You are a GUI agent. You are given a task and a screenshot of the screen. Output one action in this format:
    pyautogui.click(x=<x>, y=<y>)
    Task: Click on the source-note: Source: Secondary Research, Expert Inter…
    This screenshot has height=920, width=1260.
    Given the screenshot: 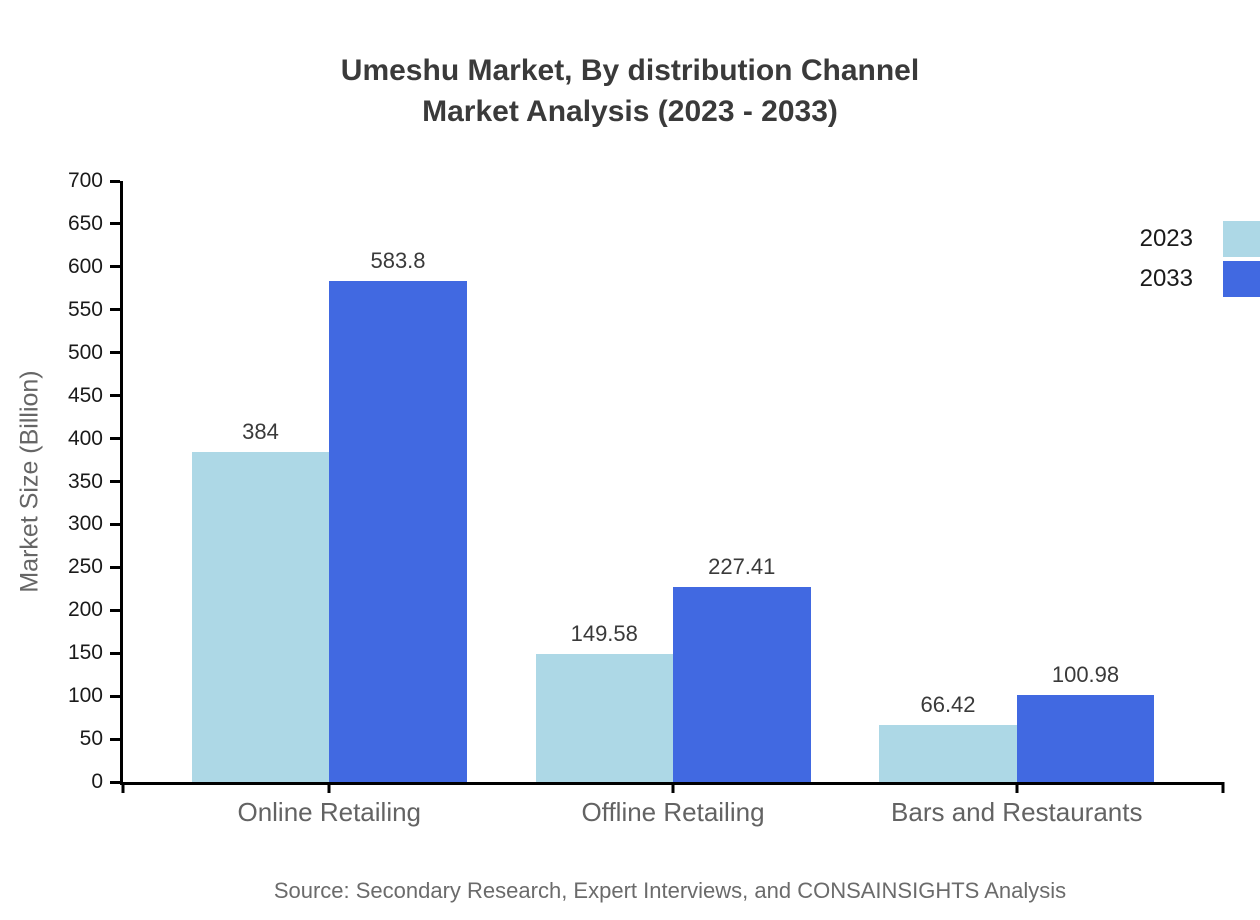 What is the action you would take?
    pyautogui.click(x=670, y=890)
    